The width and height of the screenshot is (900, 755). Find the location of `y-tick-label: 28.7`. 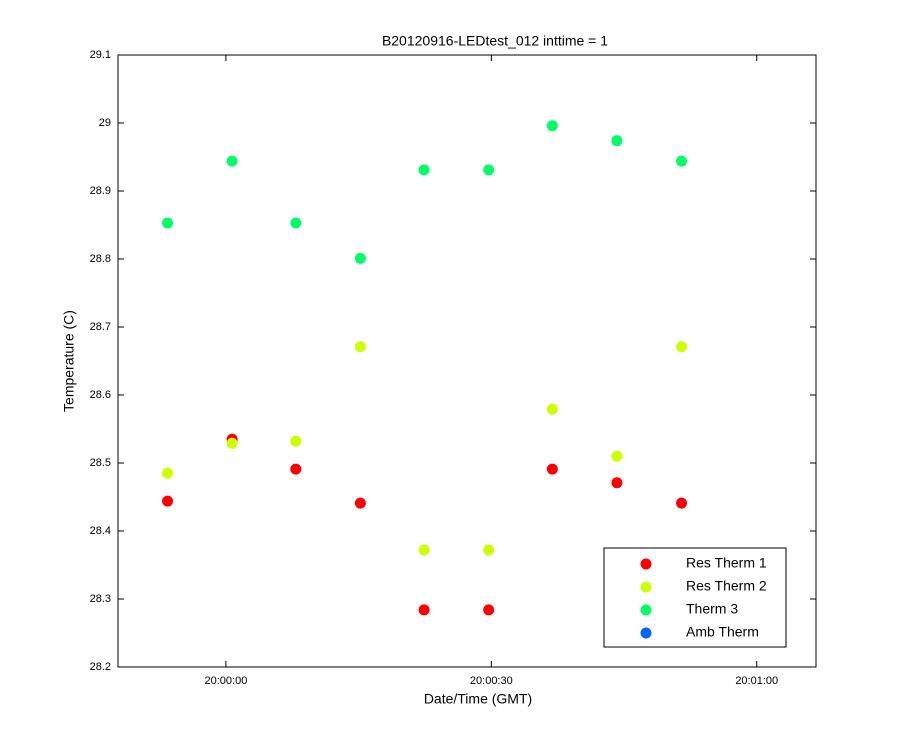

y-tick-label: 28.7 is located at coordinates (100, 327).